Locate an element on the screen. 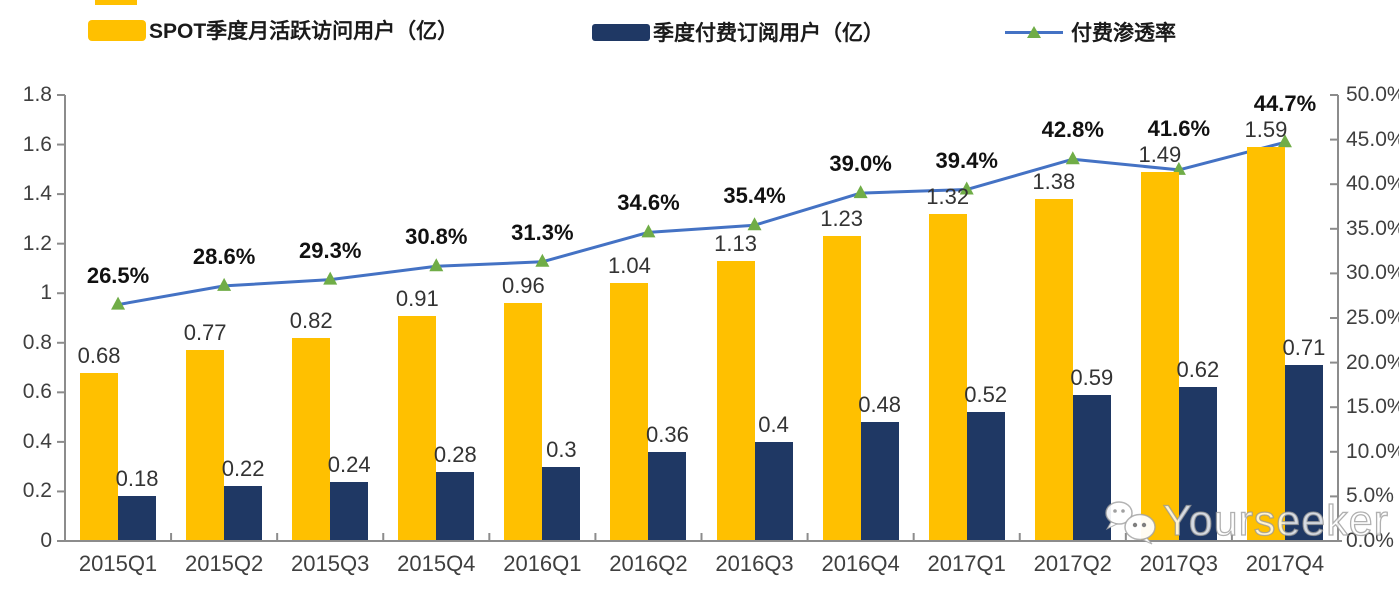  penetration-value-label: 28.6% is located at coordinates (224, 256).